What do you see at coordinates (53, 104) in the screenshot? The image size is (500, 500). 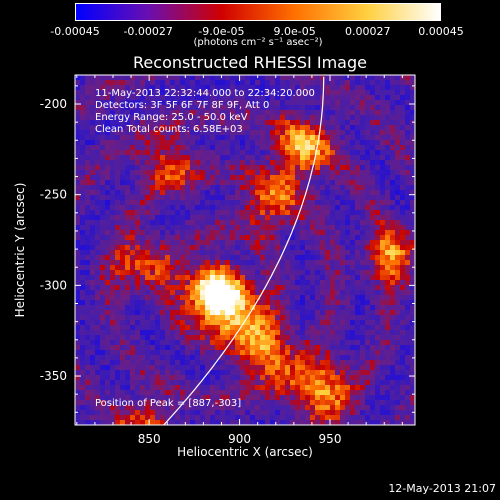 I see `y-tick-label: -200` at bounding box center [53, 104].